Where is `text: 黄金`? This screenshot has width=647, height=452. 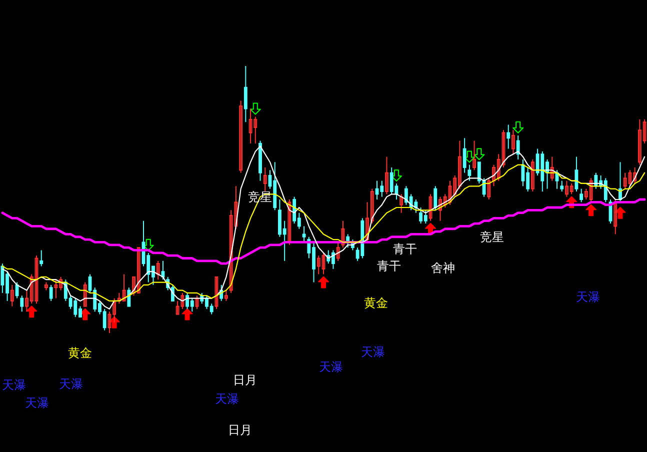 text: 黄金 is located at coordinates (80, 353).